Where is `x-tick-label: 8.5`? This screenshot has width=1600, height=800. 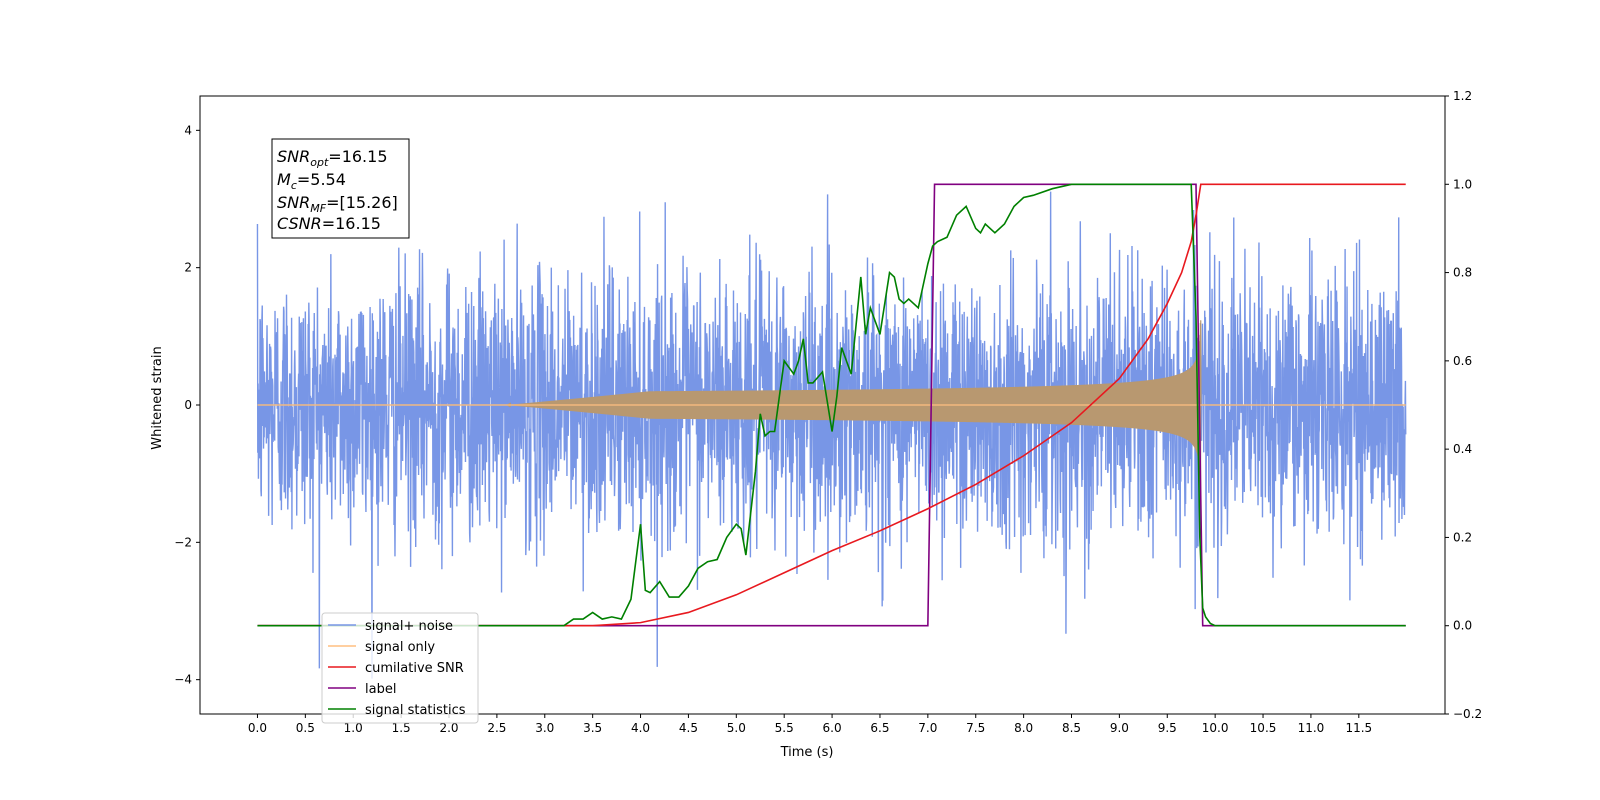
x-tick-label: 8.5 is located at coordinates (1071, 728).